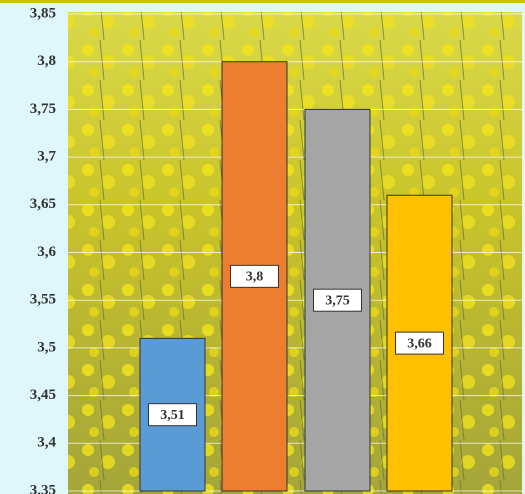  What do you see at coordinates (43, 204) in the screenshot?
I see `y-tick-label: 3,65` at bounding box center [43, 204].